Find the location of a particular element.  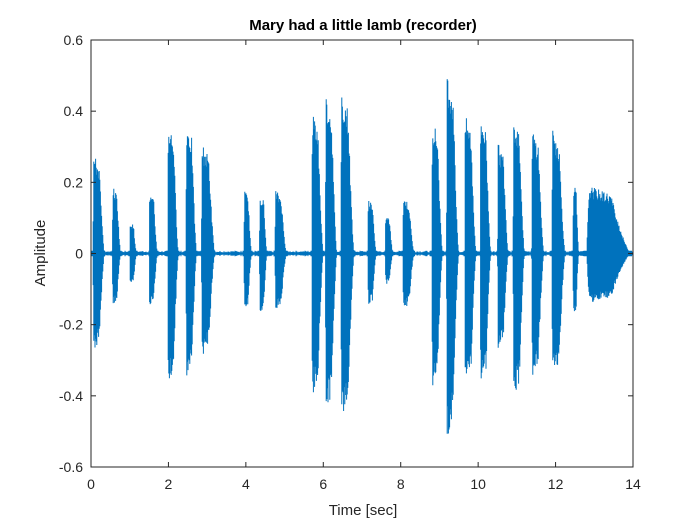

y-tick-label: 0.4 is located at coordinates (74, 111).